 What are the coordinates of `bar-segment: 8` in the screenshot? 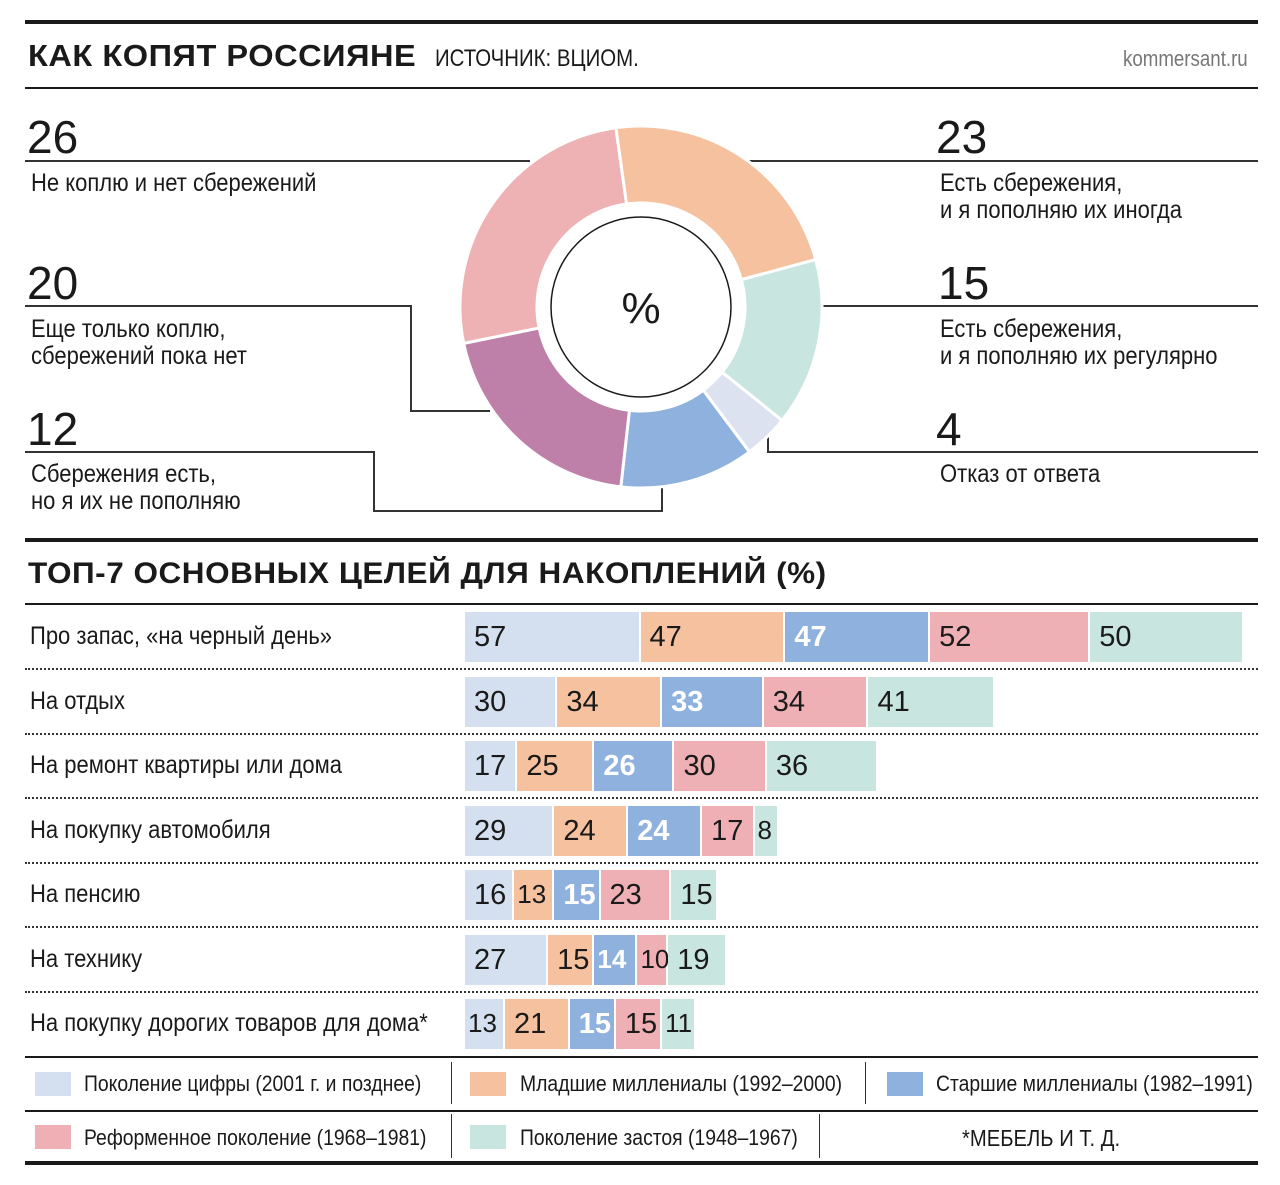 It's located at (767, 830).